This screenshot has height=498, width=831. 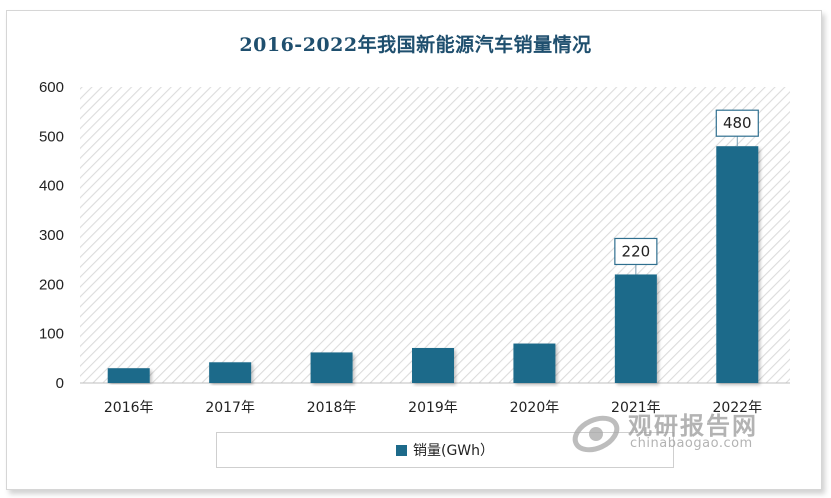 I want to click on y-tick-label: 300, so click(x=51, y=235).